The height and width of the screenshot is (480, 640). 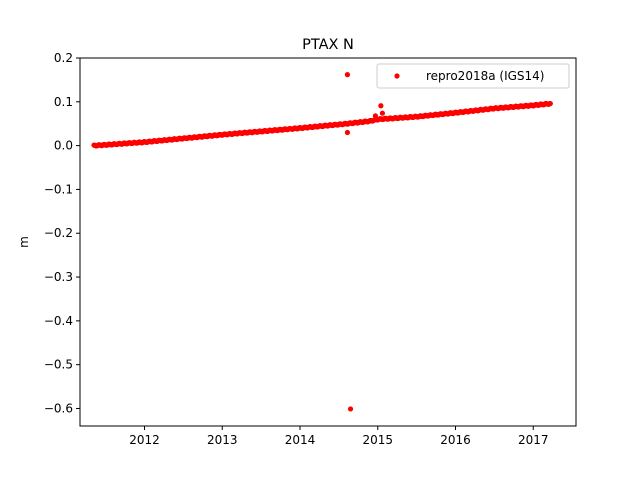 What do you see at coordinates (58, 365) in the screenshot?
I see `y-tick-label: −0.5` at bounding box center [58, 365].